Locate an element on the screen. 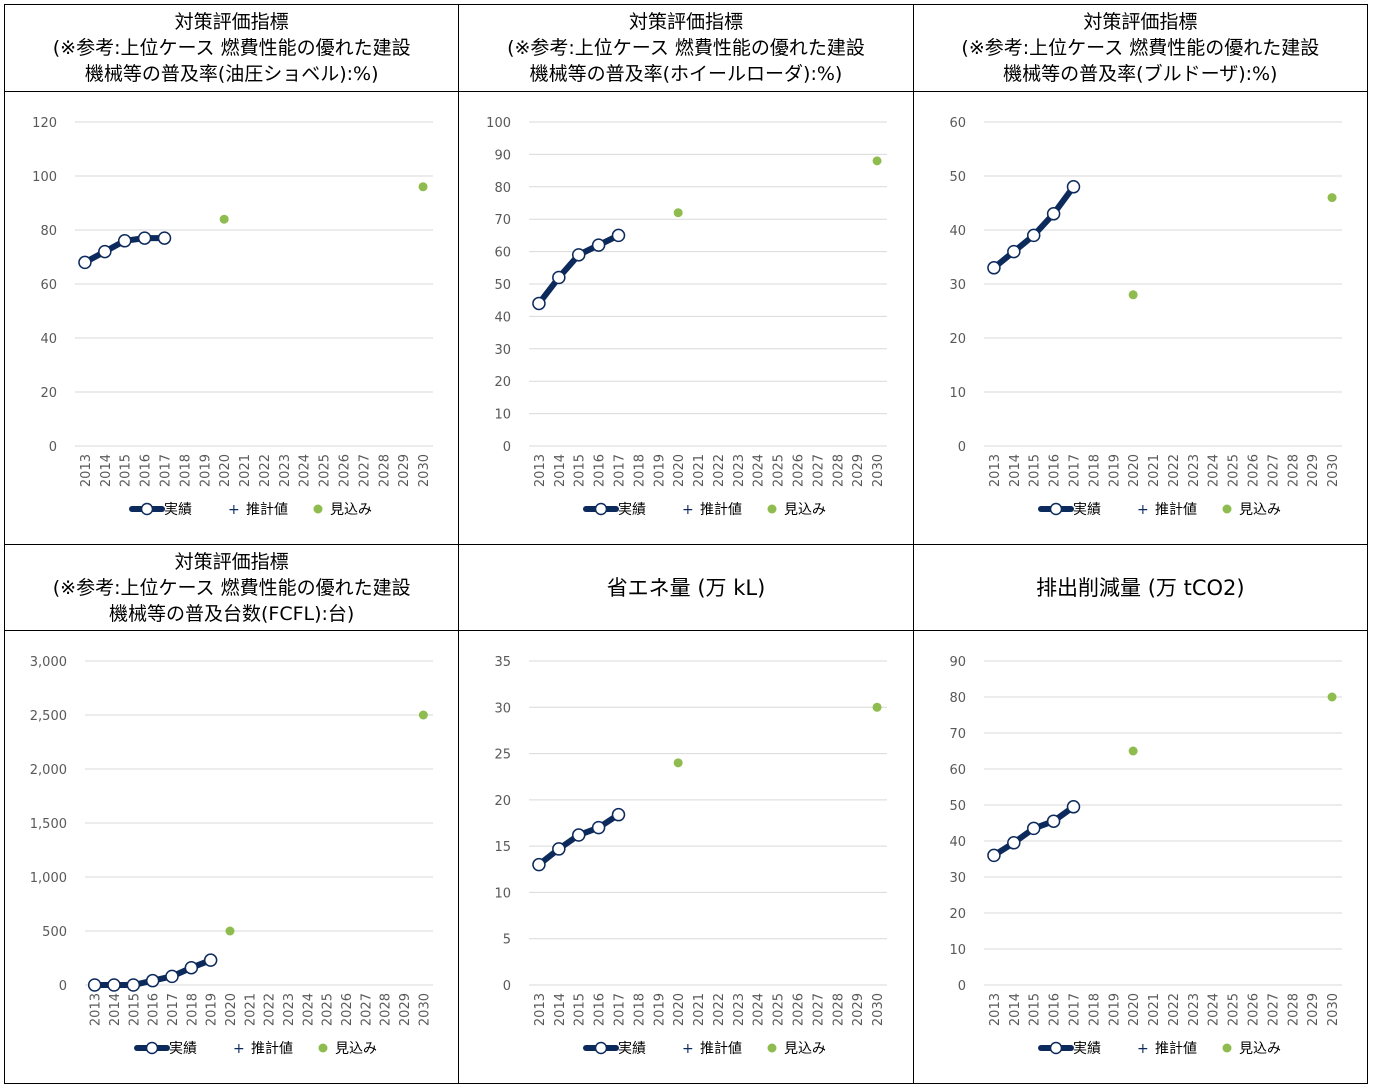 The image size is (1375, 1088). y-tick-label: 120 is located at coordinates (44, 123).